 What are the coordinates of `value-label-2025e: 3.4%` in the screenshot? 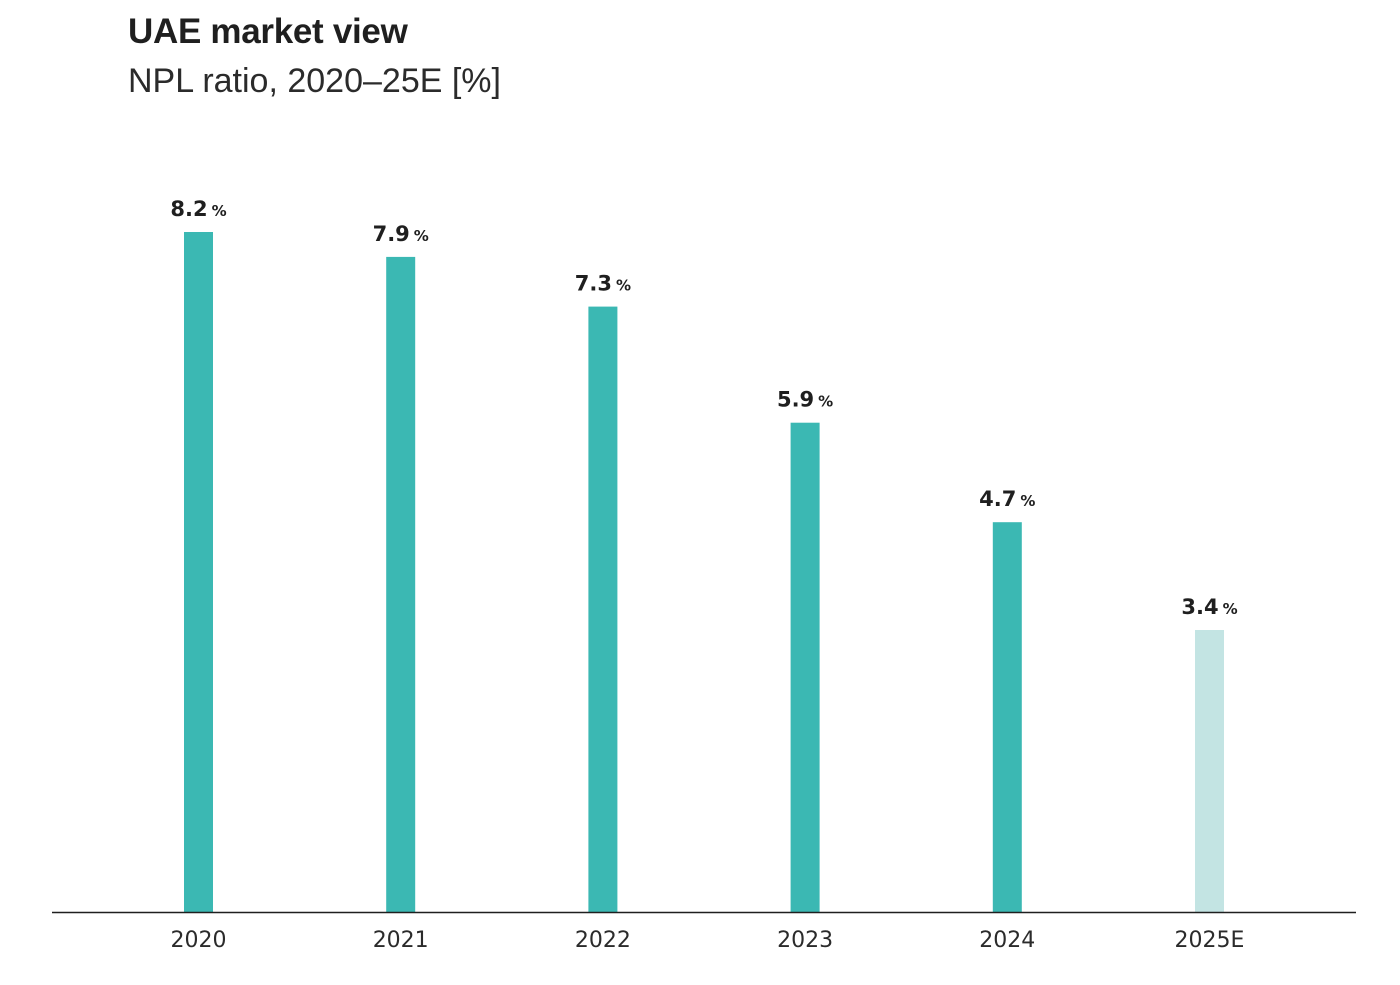 It's located at (1209, 607).